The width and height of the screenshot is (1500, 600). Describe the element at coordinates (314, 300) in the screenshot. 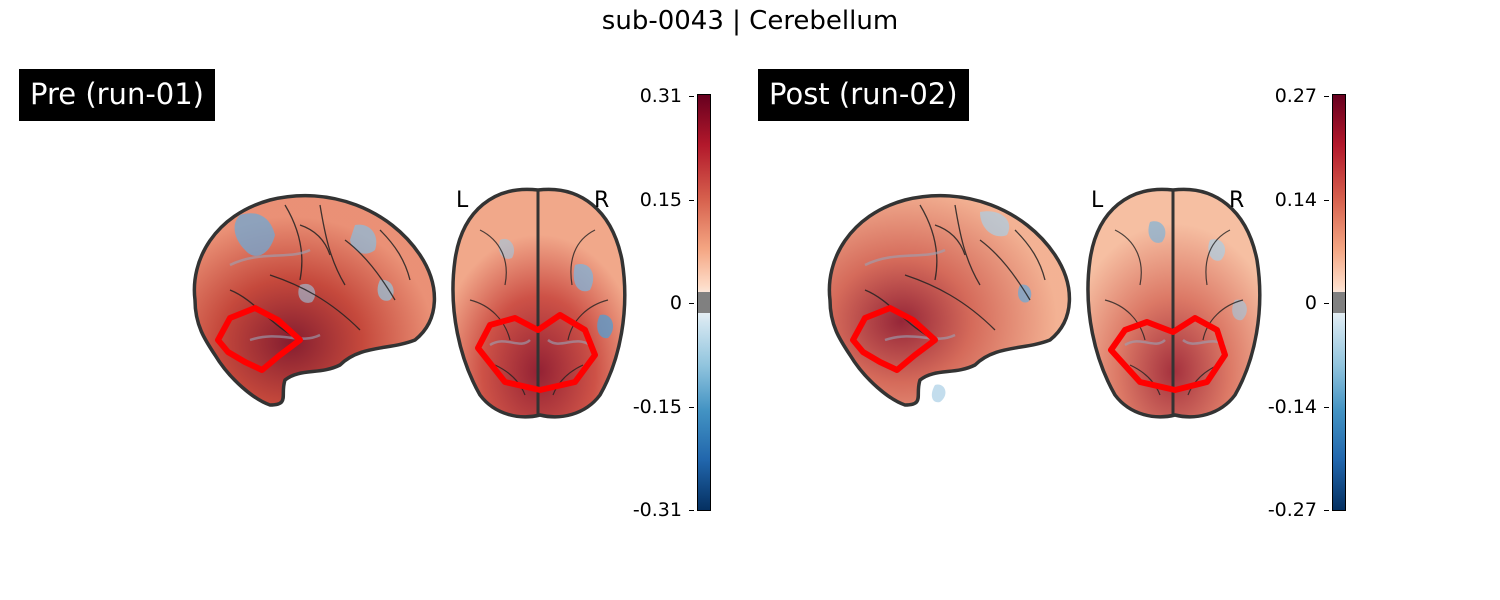

I see `sagittal-view-pre` at that location.